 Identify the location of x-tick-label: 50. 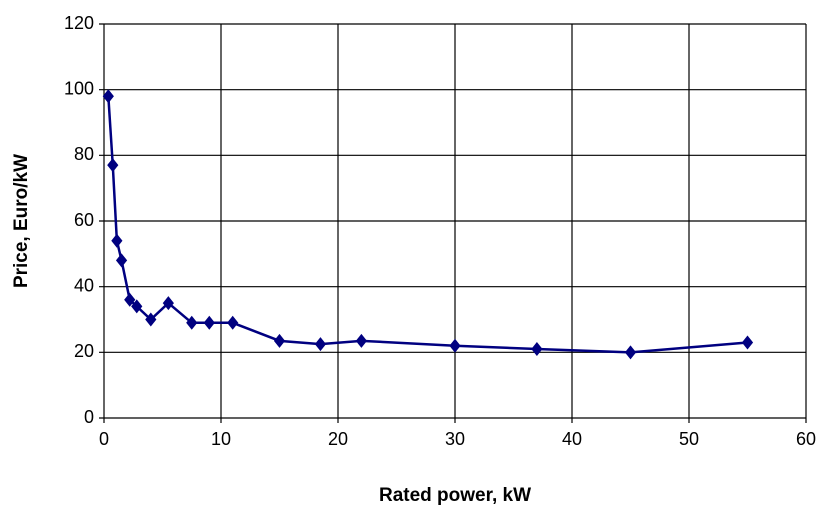
(689, 439).